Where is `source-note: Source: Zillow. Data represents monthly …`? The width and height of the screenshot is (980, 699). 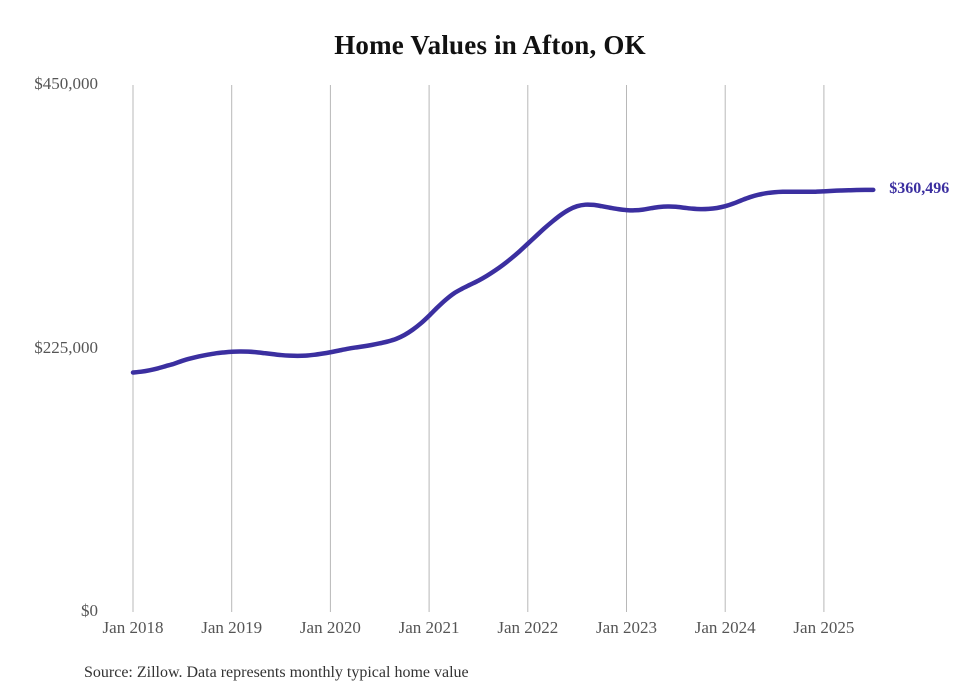 source-note: Source: Zillow. Data represents monthly … is located at coordinates (276, 672).